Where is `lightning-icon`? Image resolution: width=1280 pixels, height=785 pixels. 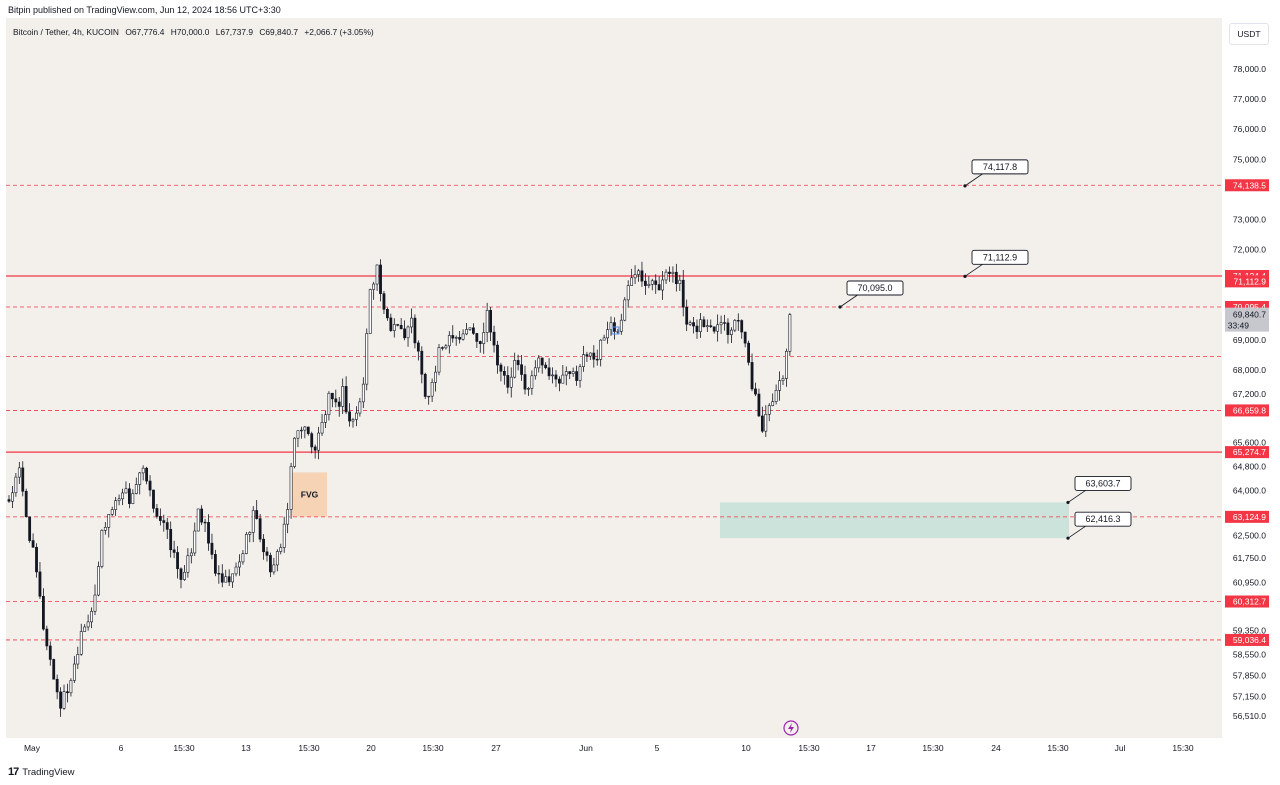 lightning-icon is located at coordinates (791, 728).